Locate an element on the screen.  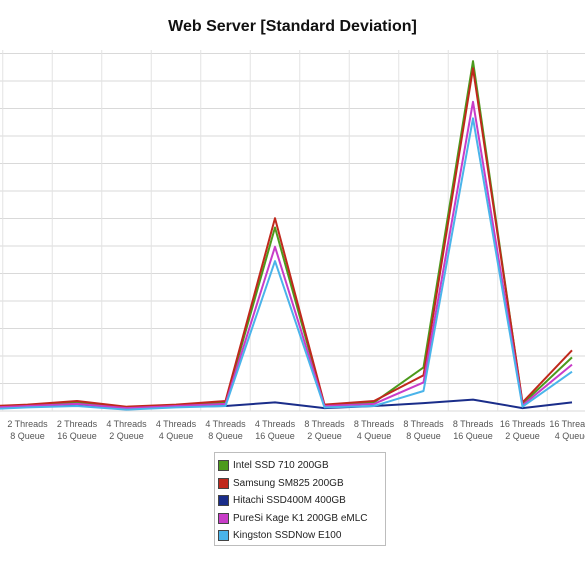
legend-label: Kingston SSDNow E100 is located at coordinates (287, 536).